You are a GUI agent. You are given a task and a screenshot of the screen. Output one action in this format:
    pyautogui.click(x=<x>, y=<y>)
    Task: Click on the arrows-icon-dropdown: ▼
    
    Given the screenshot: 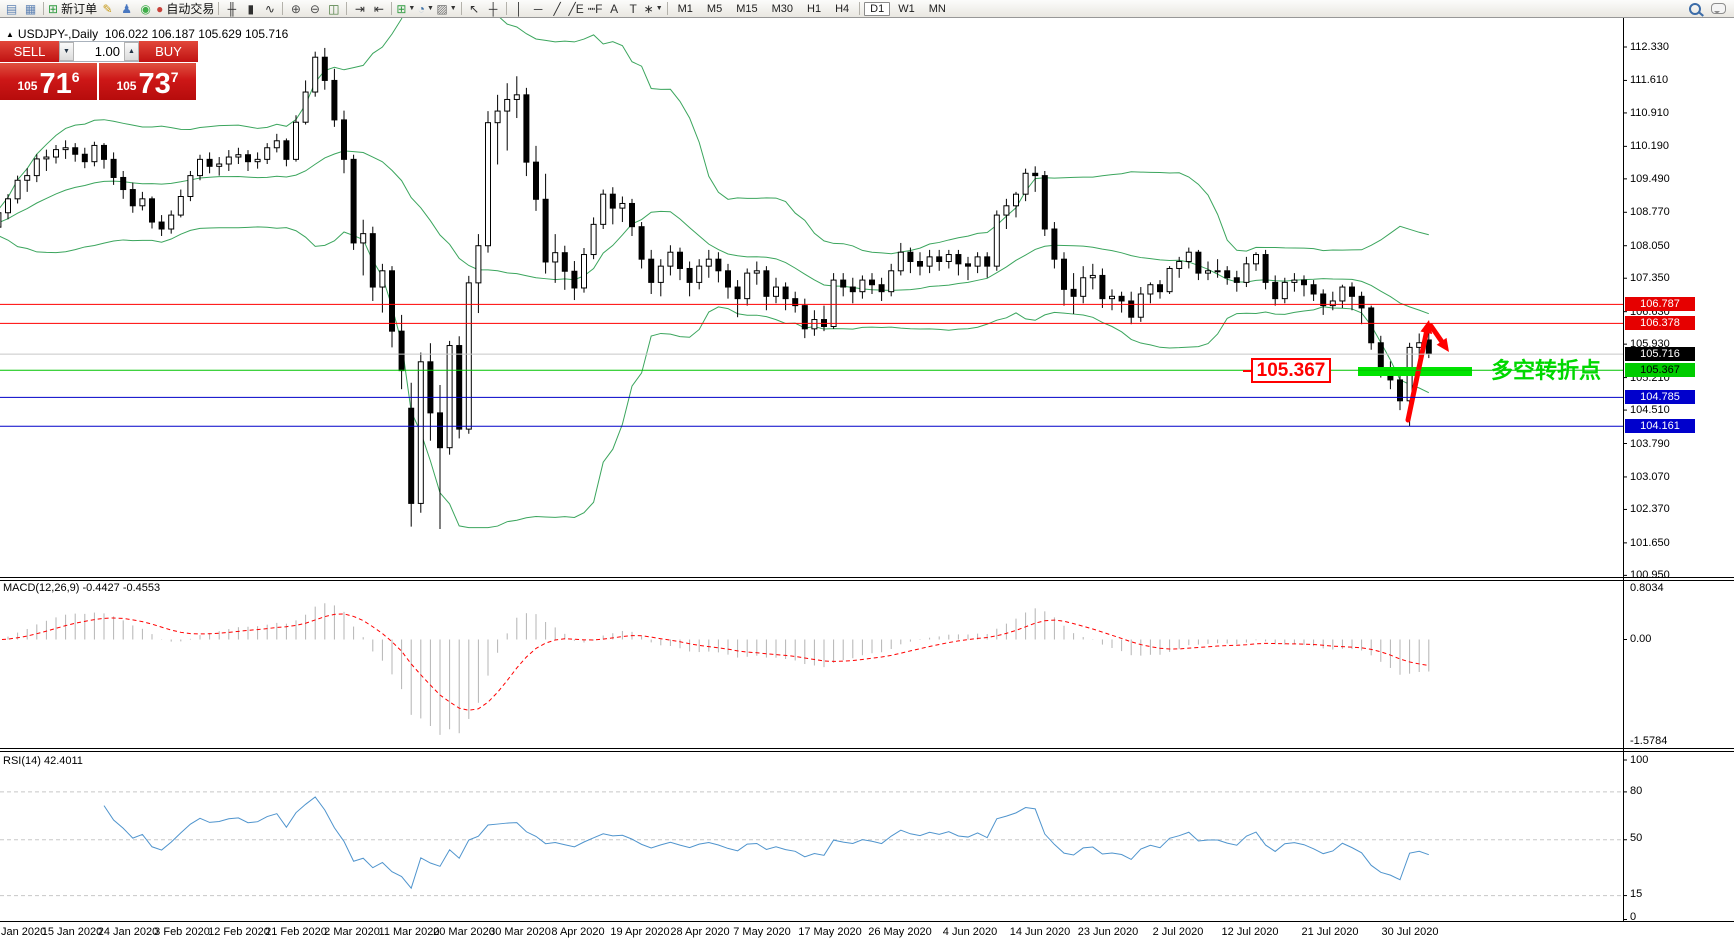 What is the action you would take?
    pyautogui.click(x=659, y=8)
    